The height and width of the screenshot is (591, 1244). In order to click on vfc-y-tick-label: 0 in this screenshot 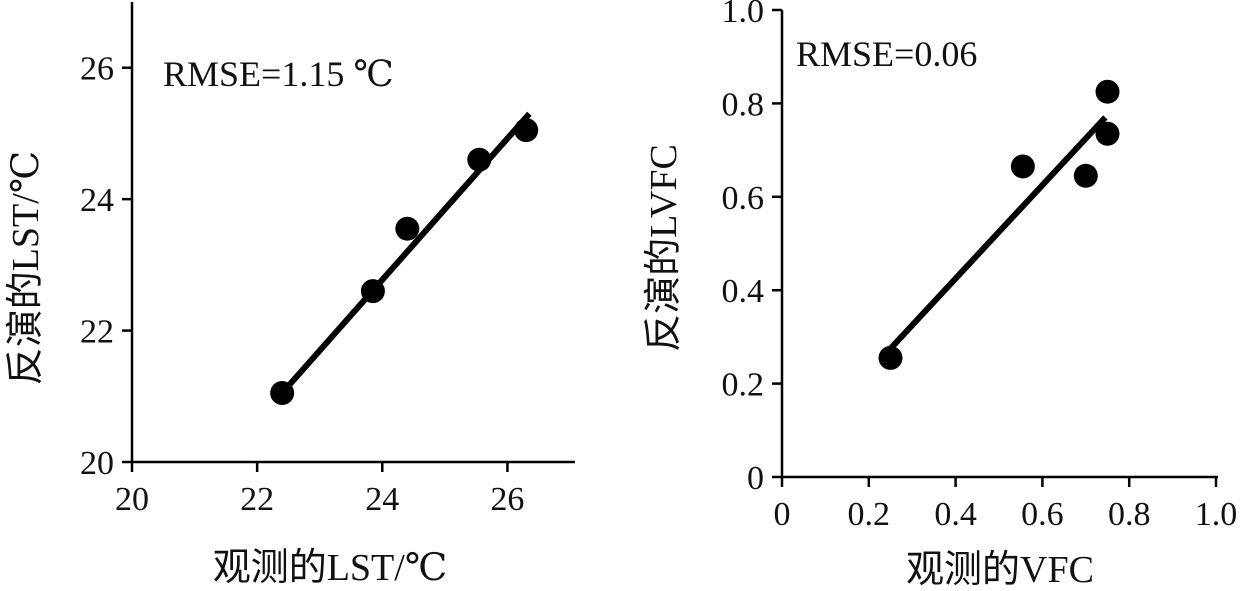, I will do `click(755, 478)`.